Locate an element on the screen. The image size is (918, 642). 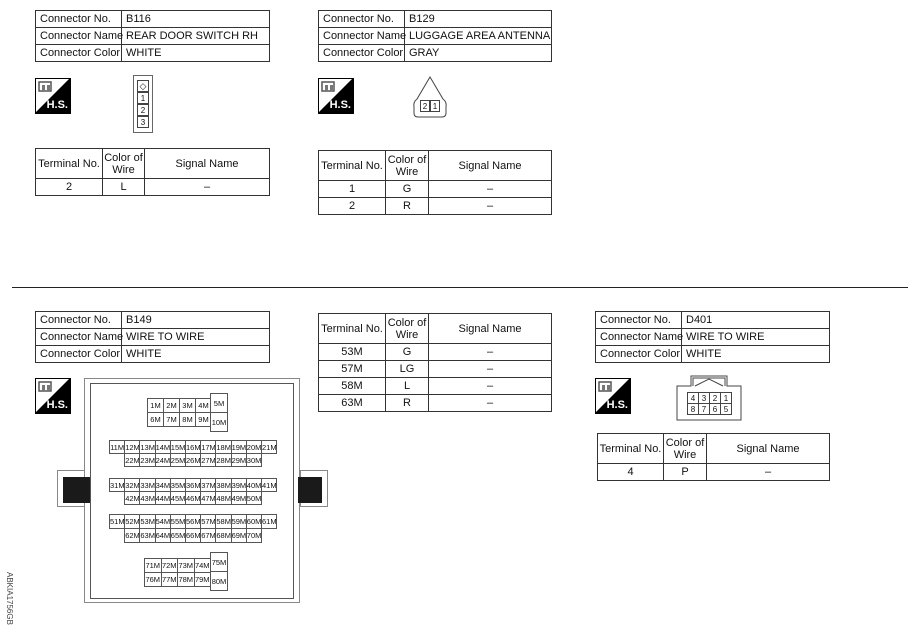
pin: 32M is located at coordinates (132, 485).